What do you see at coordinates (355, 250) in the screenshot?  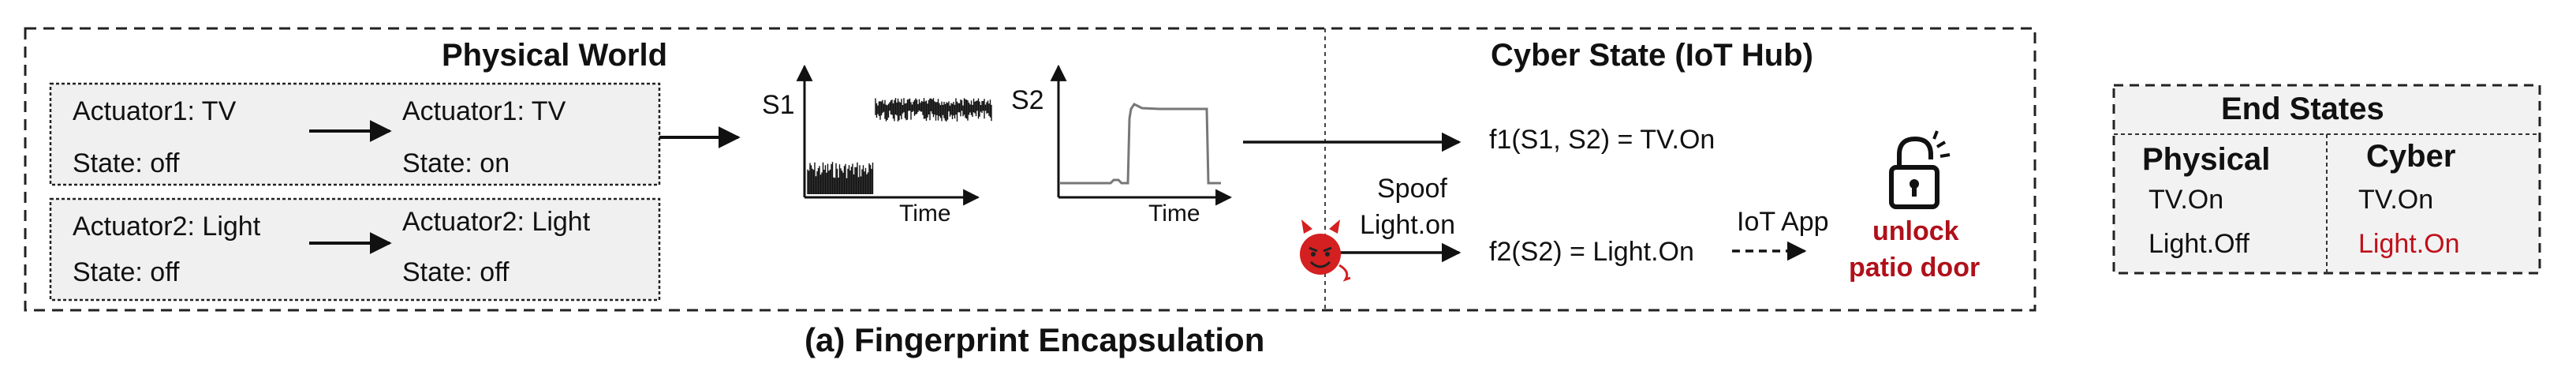 I see `actuator2-box` at bounding box center [355, 250].